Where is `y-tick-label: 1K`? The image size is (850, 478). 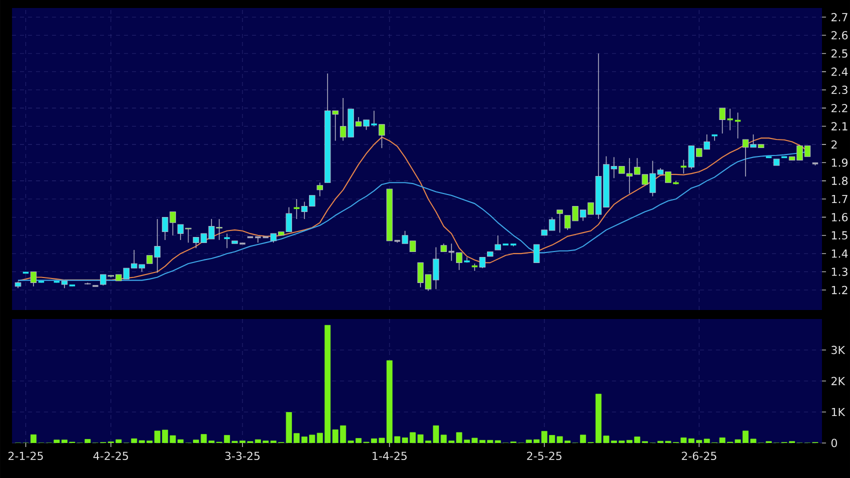 y-tick-label: 1K is located at coordinates (839, 412).